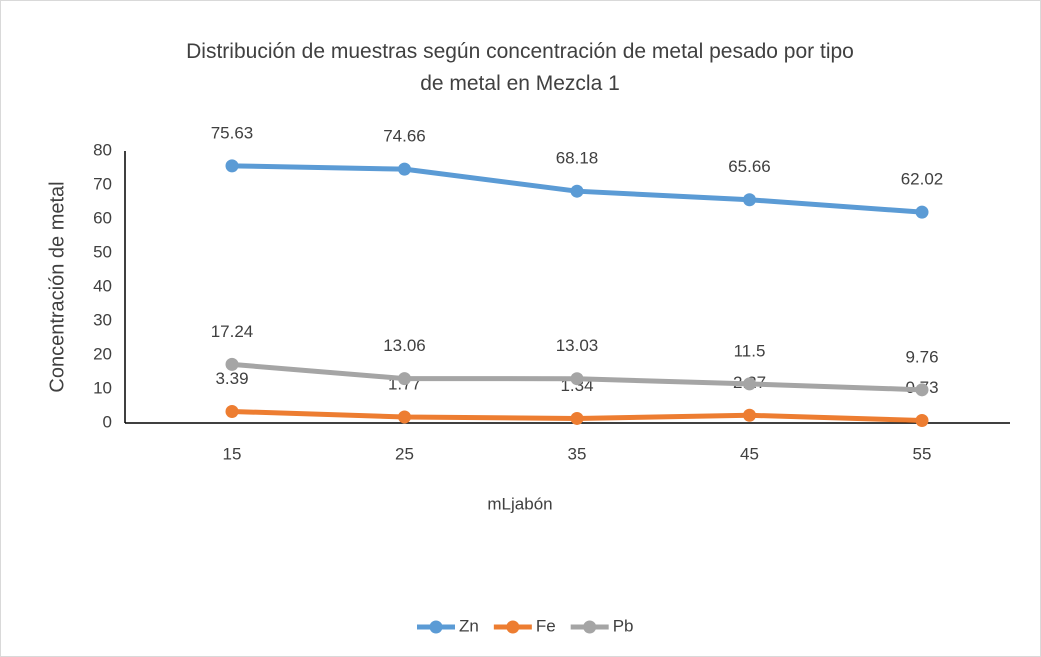  Describe the element at coordinates (922, 179) in the screenshot. I see `data-label: 62.02` at that location.